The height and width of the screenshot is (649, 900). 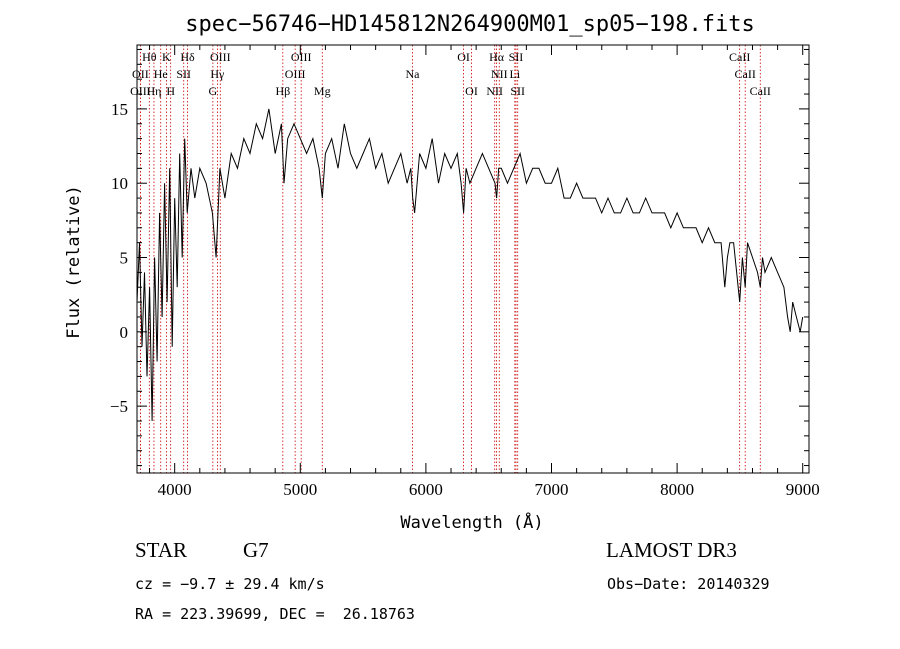 What do you see at coordinates (552, 489) in the screenshot?
I see `x-tick-label: 7000` at bounding box center [552, 489].